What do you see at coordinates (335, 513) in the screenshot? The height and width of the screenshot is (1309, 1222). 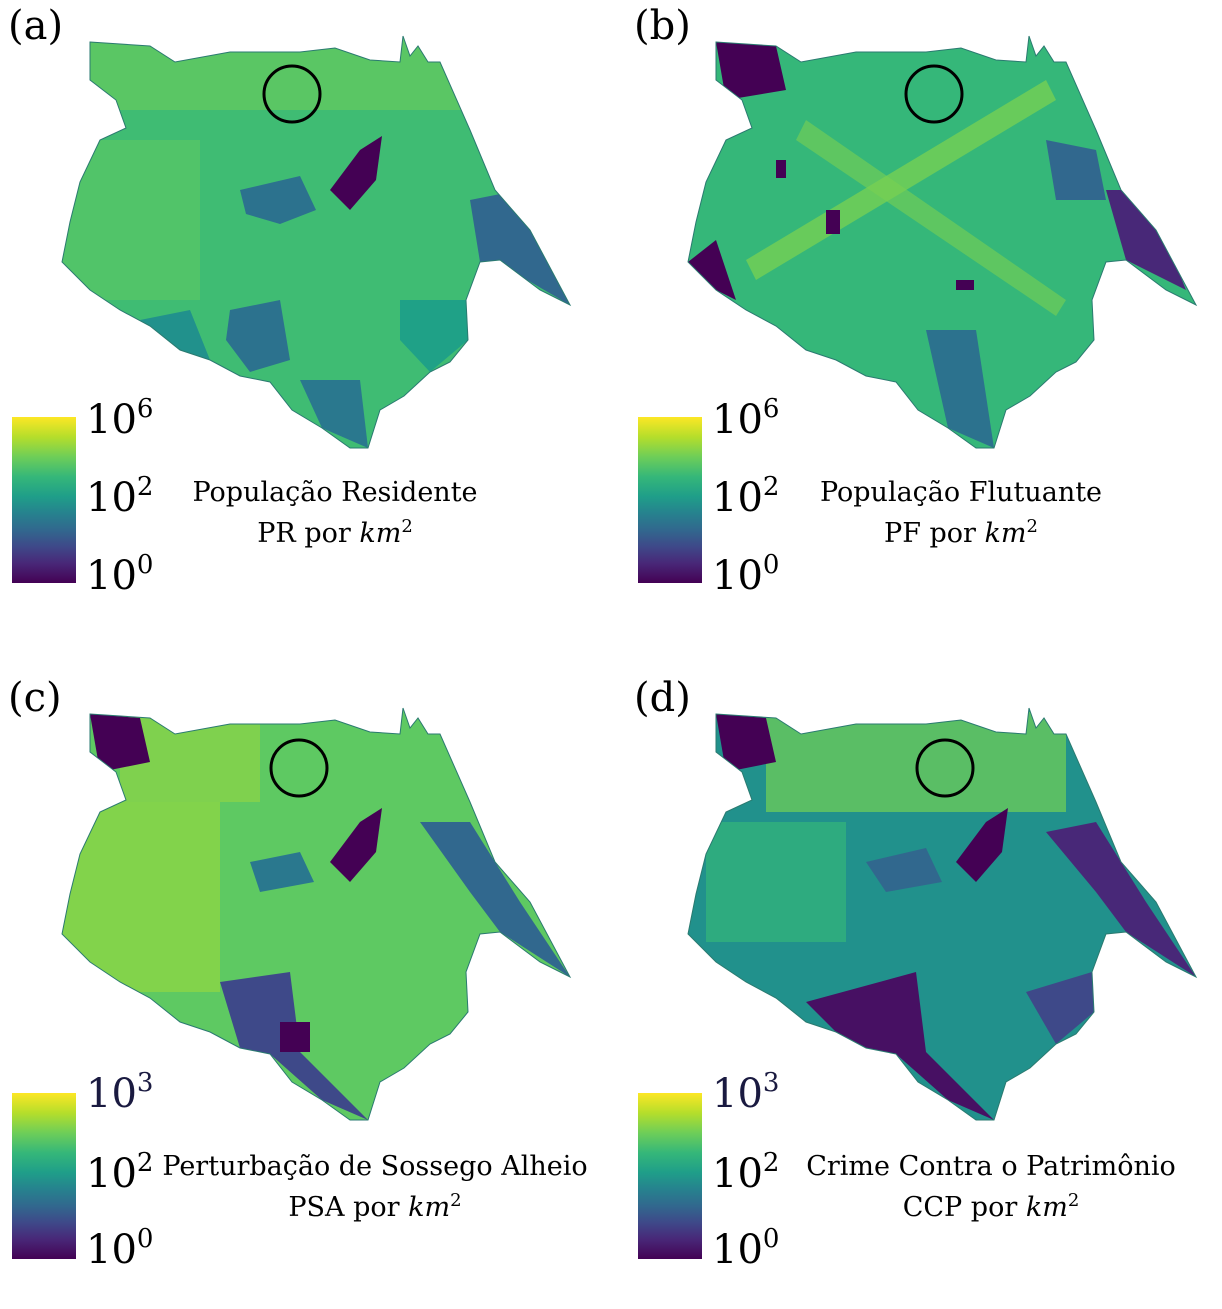 I see `map-caption: População Residente PR por km2` at bounding box center [335, 513].